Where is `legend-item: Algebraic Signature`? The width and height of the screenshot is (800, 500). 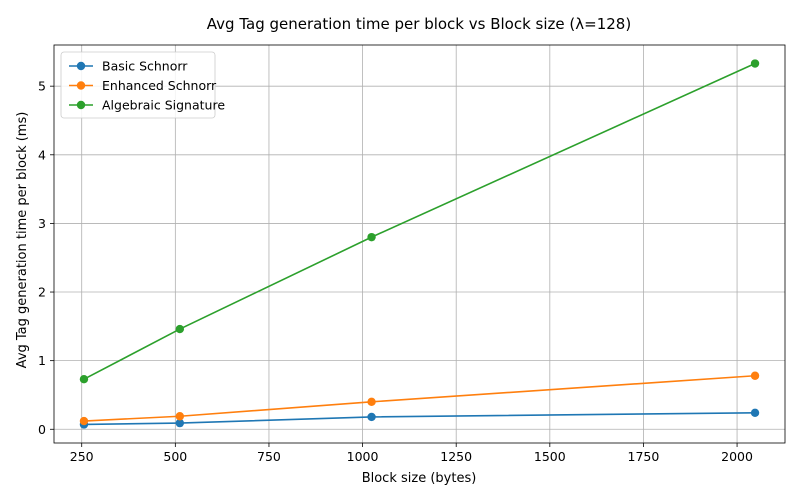 legend-item: Algebraic Signature is located at coordinates (147, 105).